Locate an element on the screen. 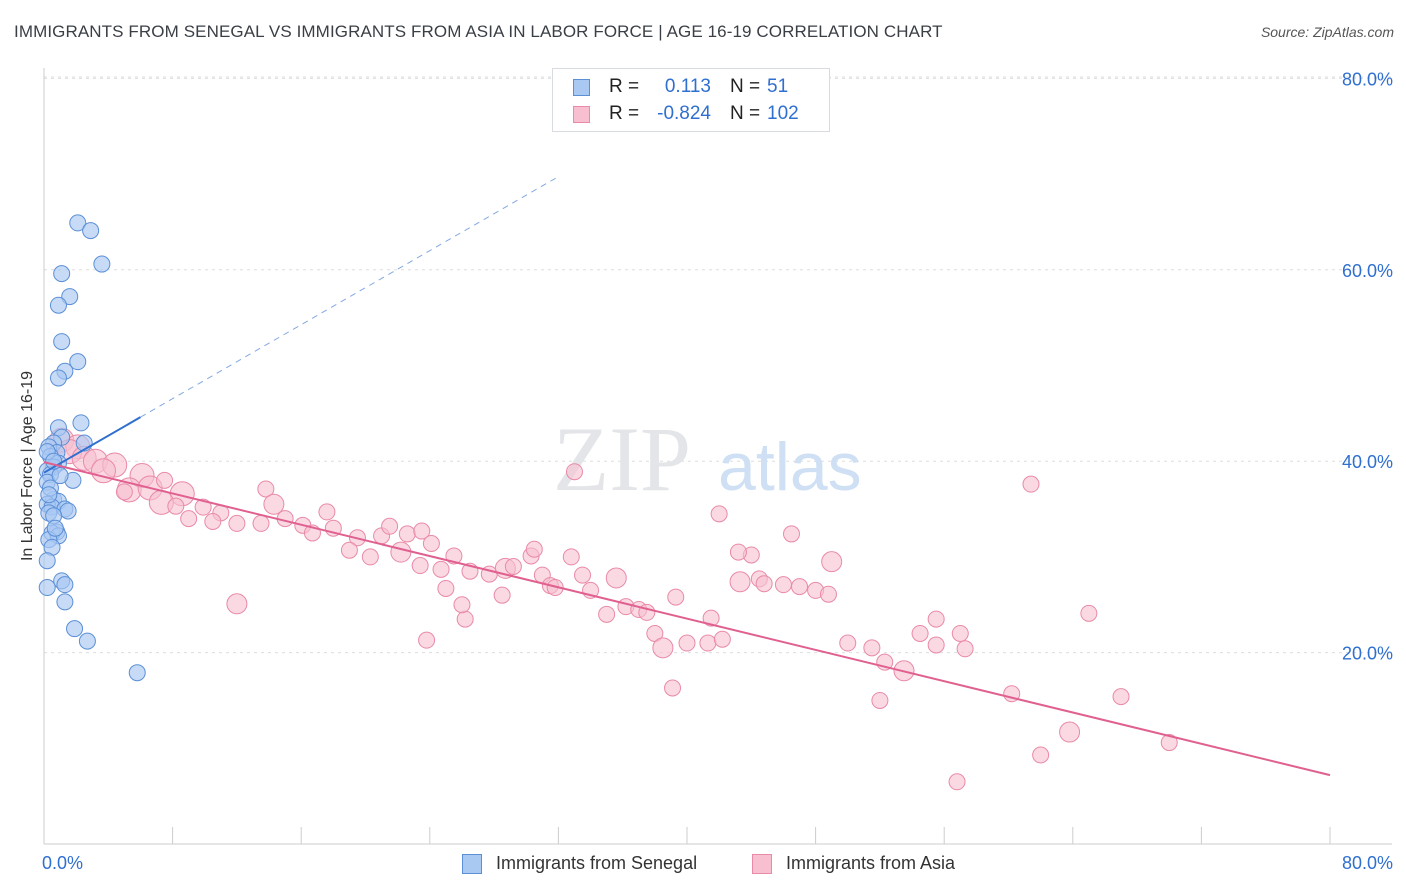 The width and height of the screenshot is (1406, 892). legend-label-asia: Immigrants from Asia is located at coordinates (871, 863).